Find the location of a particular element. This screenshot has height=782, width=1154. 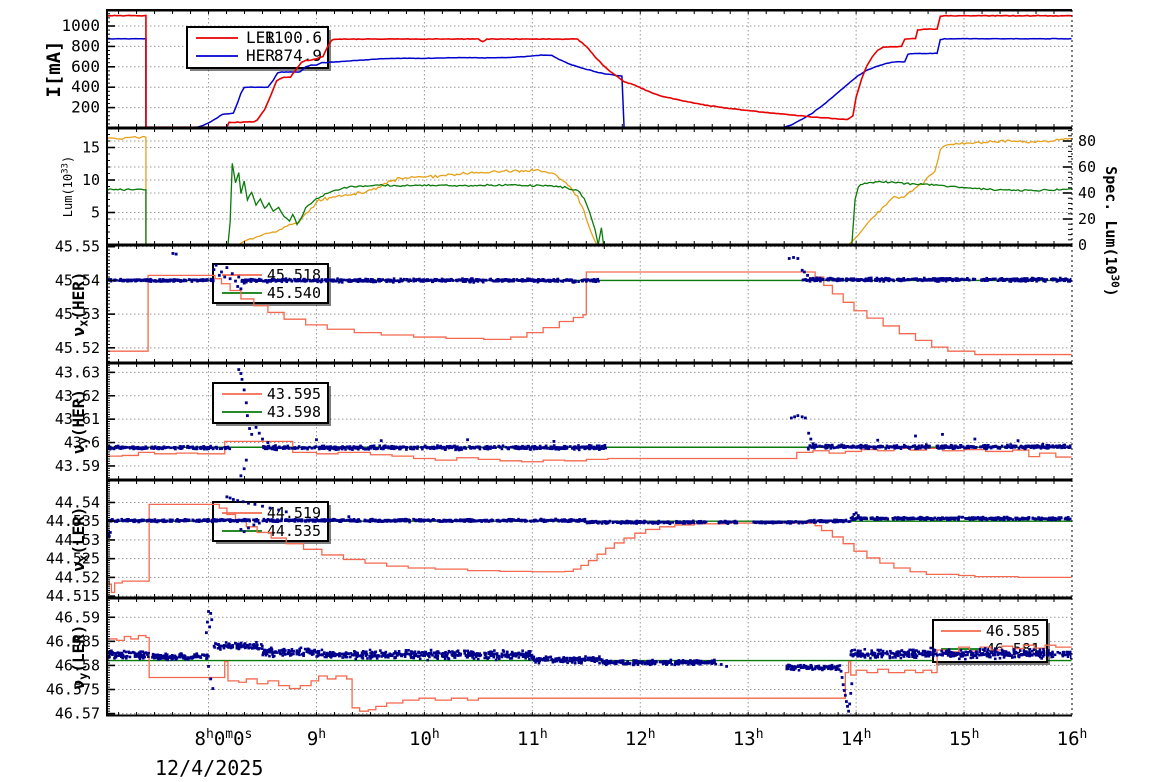

axis-title-nu-x-ler: νx(LER) is located at coordinates (80, 538).